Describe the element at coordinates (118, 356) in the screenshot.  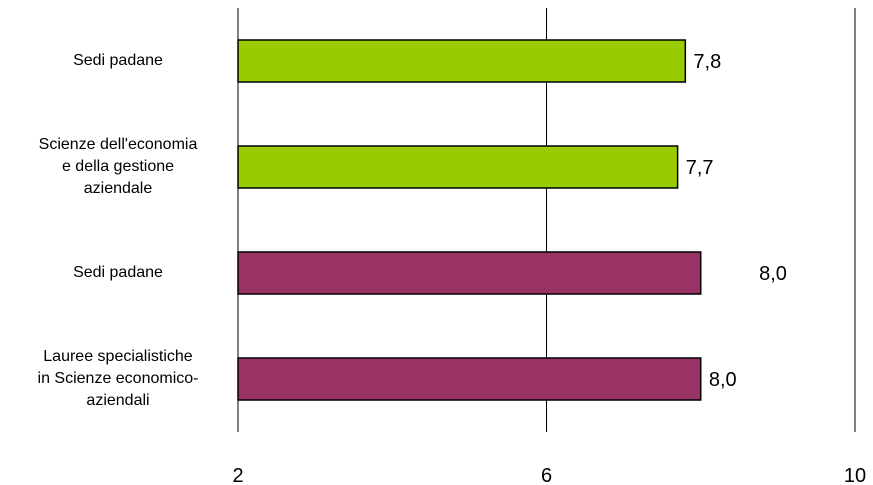
I see `category-label-line: Lauree specialistiche` at that location.